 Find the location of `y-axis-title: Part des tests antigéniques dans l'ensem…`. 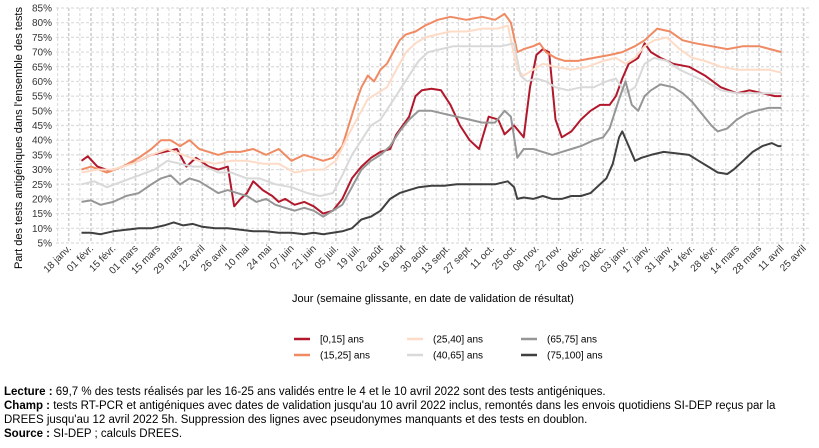

y-axis-title: Part des tests antigéniques dans l'ensem… is located at coordinates (19, 138).